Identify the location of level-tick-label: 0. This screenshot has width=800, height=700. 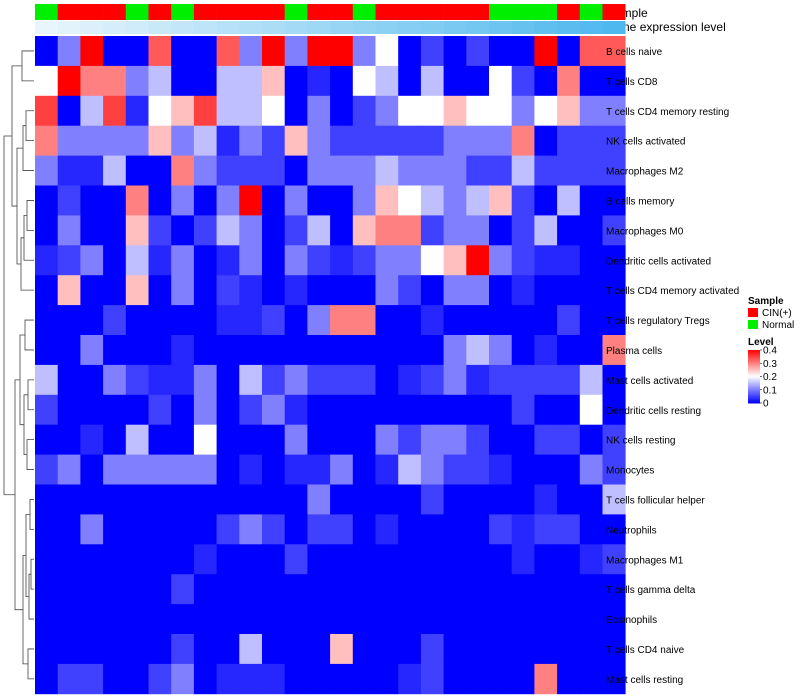
(766, 404).